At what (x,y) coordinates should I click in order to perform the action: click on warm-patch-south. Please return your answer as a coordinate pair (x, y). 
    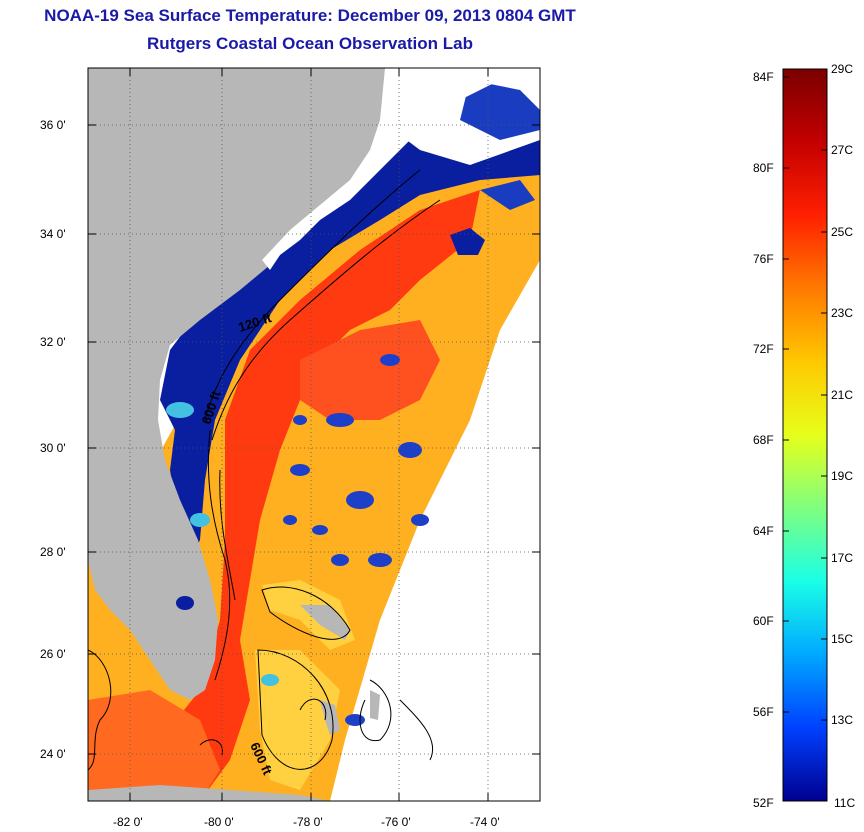
    Looking at the image, I should click on (154, 745).